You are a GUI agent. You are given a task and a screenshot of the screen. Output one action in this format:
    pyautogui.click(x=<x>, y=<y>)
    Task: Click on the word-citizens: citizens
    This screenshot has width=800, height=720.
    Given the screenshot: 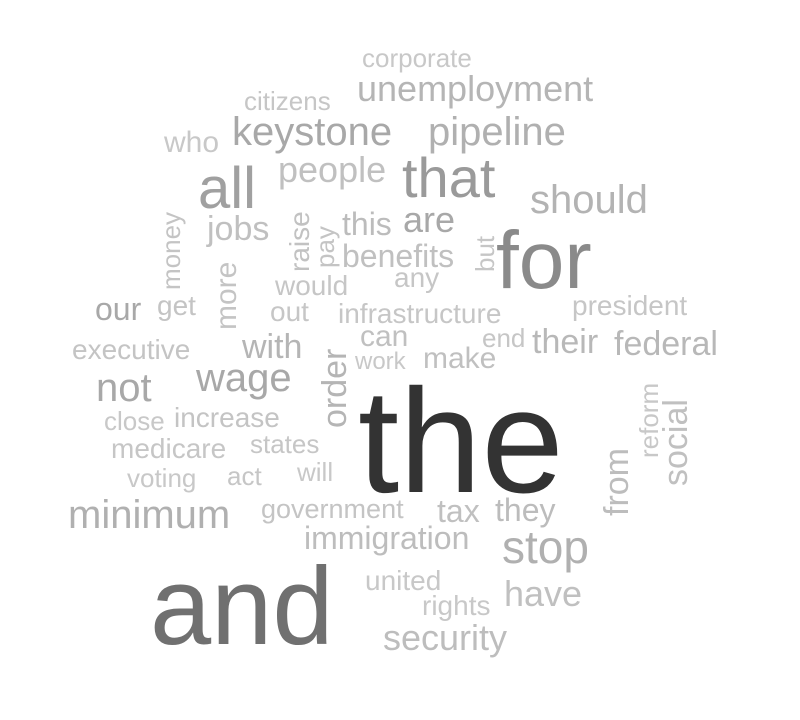 What is the action you would take?
    pyautogui.click(x=287, y=101)
    